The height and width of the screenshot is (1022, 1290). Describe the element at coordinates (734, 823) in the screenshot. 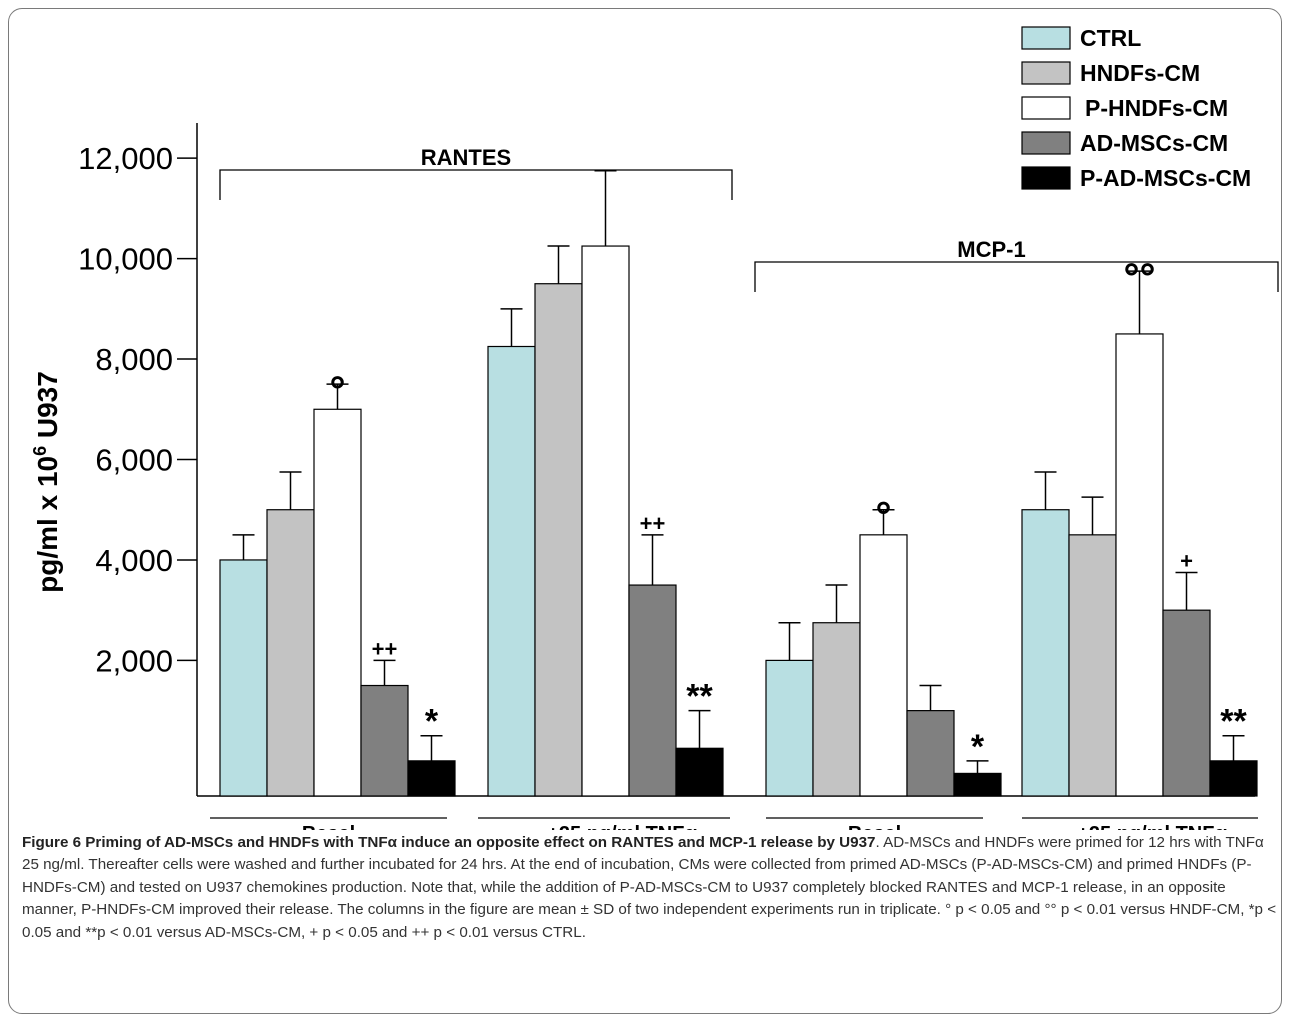

I see `group-labels: Basal +25 ng/ml TNFα Basal +25 ng/ml TNFα` at that location.